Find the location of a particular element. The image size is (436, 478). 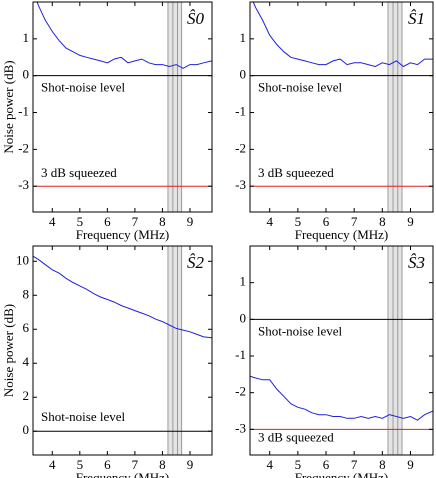

y-tick-label: 2 is located at coordinates (26, 395).